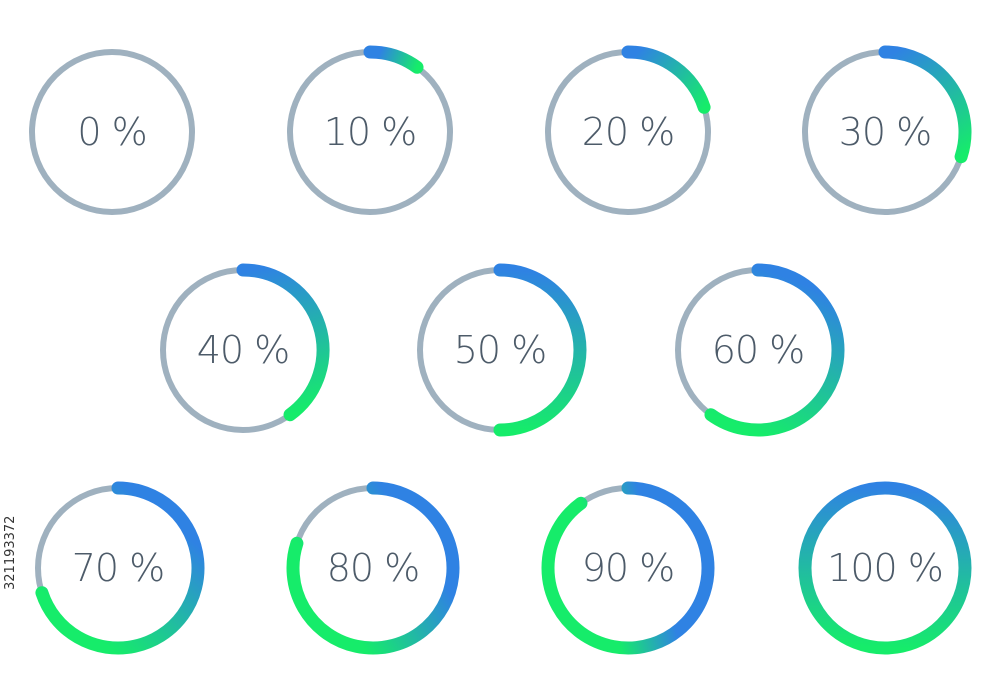  What do you see at coordinates (500, 350) in the screenshot?
I see `ring-label: 50 %` at bounding box center [500, 350].